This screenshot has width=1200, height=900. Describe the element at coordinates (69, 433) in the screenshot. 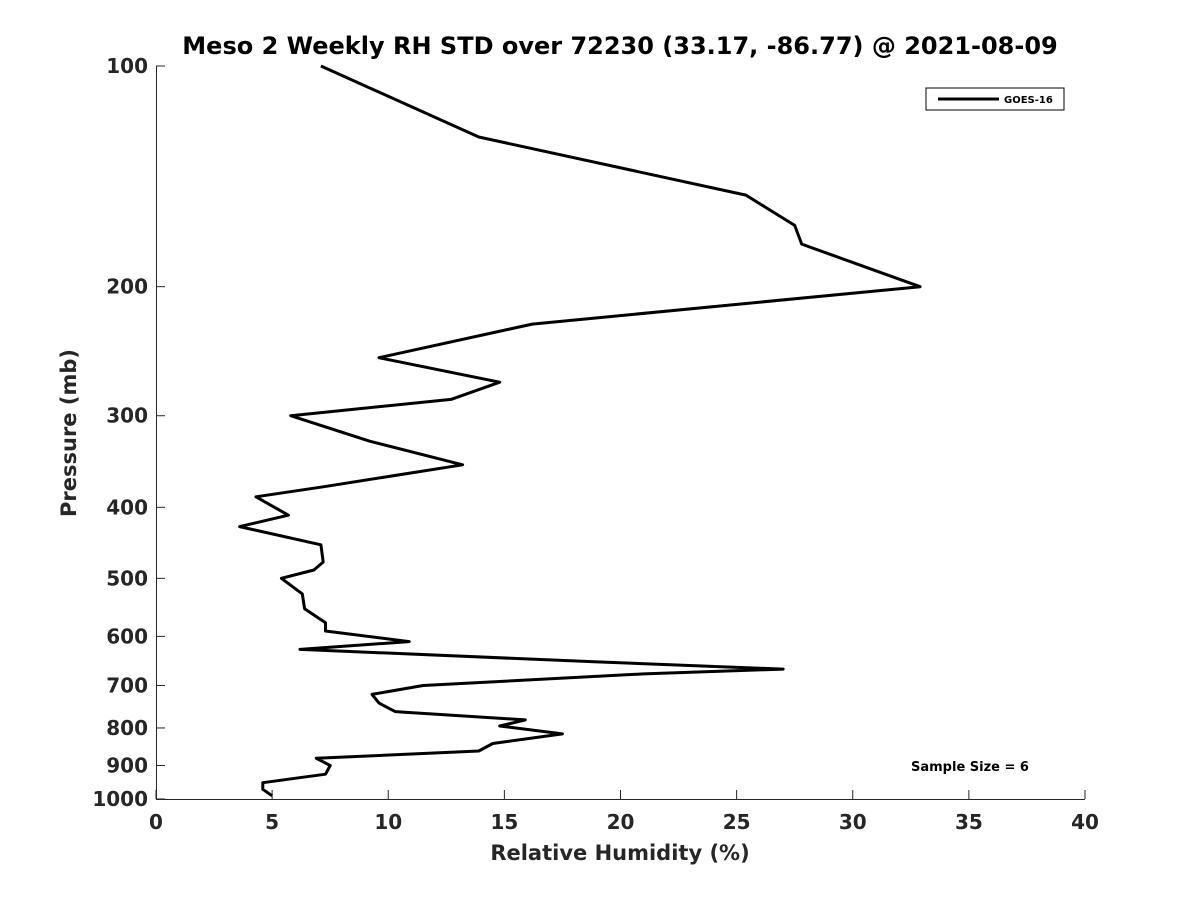

I see `y-axis-label: Pressure (mb)` at that location.